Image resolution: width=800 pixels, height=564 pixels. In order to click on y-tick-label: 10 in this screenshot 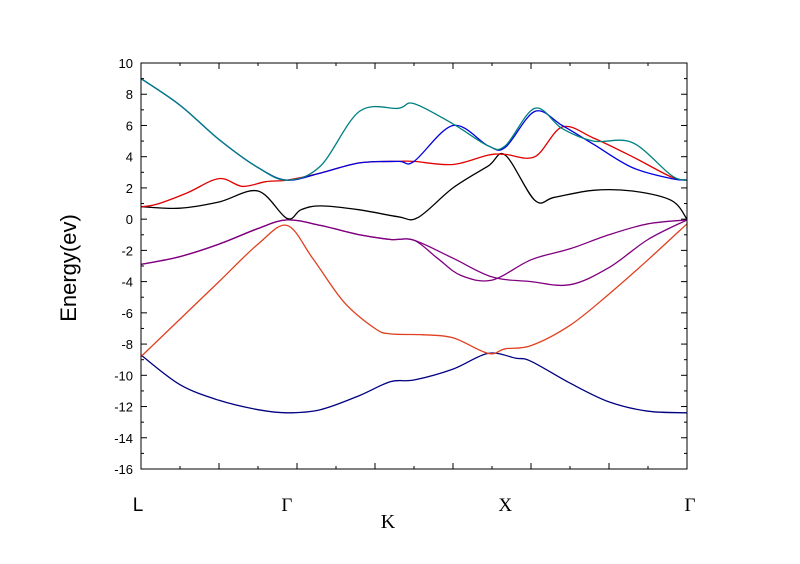, I will do `click(126, 63)`.